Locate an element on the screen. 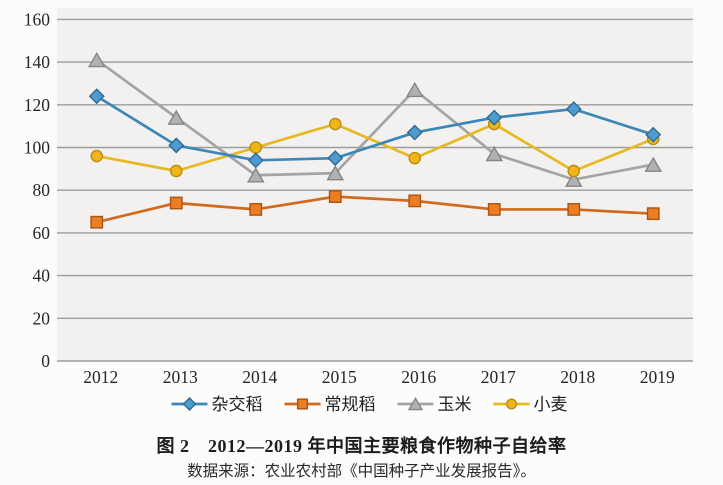 The width and height of the screenshot is (723, 485). series-hybrid-rice is located at coordinates (375, 128).